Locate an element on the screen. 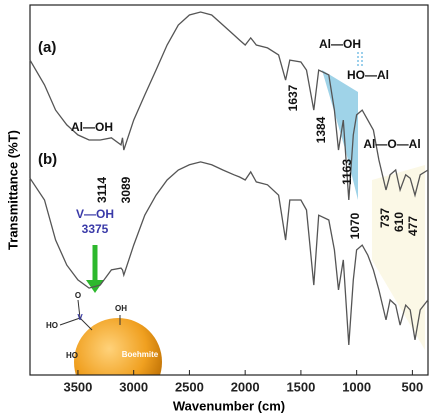 This screenshot has width=431, height=417. peak-label: 1070 is located at coordinates (355, 225).